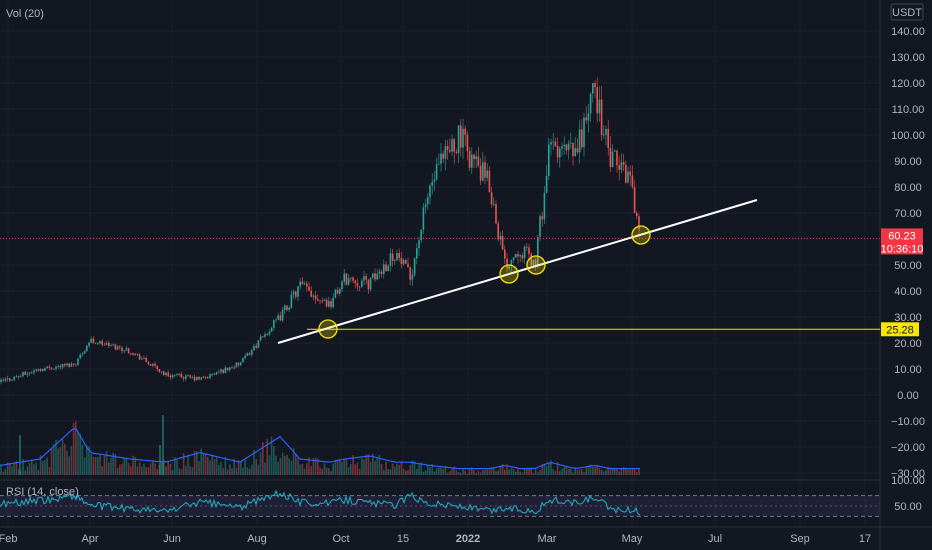 This screenshot has height=550, width=932. What do you see at coordinates (907, 396) in the screenshot?
I see `price-tick-label: 0.00` at bounding box center [907, 396].